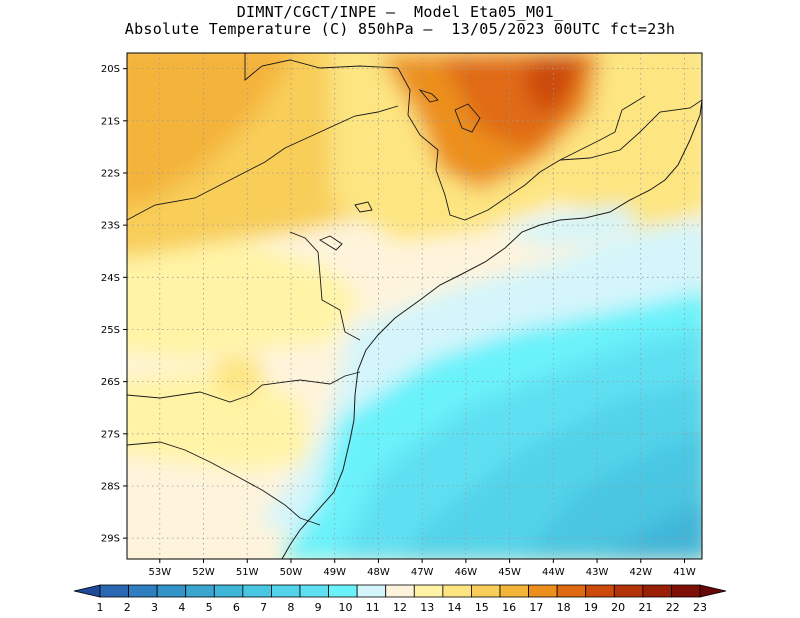  What do you see at coordinates (236, 607) in the screenshot?
I see `colorbar-label: 6` at bounding box center [236, 607].